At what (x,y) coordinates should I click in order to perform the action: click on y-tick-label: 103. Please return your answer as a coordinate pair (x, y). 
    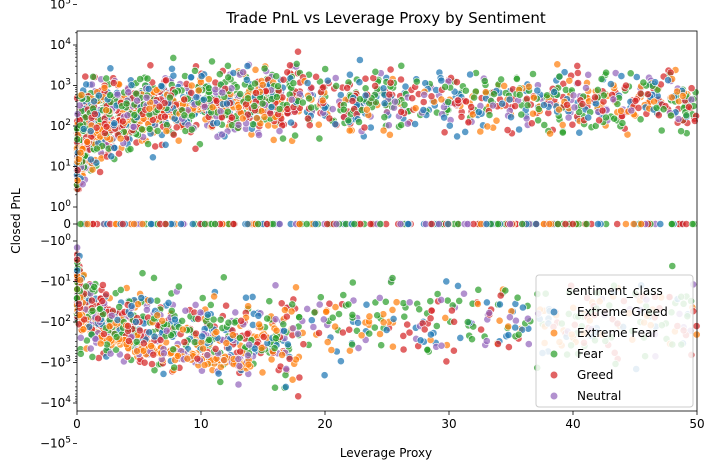
    Looking at the image, I should click on (60, 85).